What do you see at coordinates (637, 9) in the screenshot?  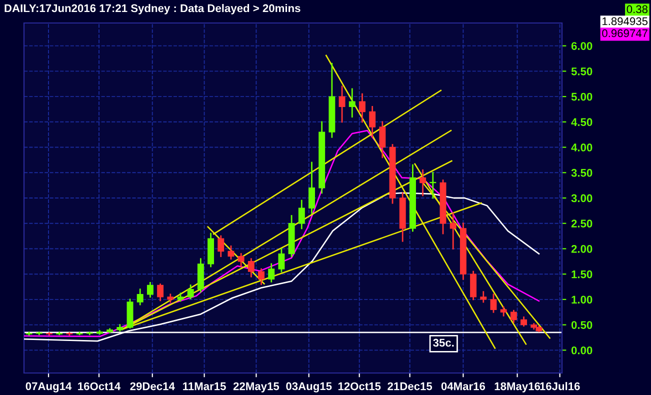 I see `text: 0.38` at bounding box center [637, 9].